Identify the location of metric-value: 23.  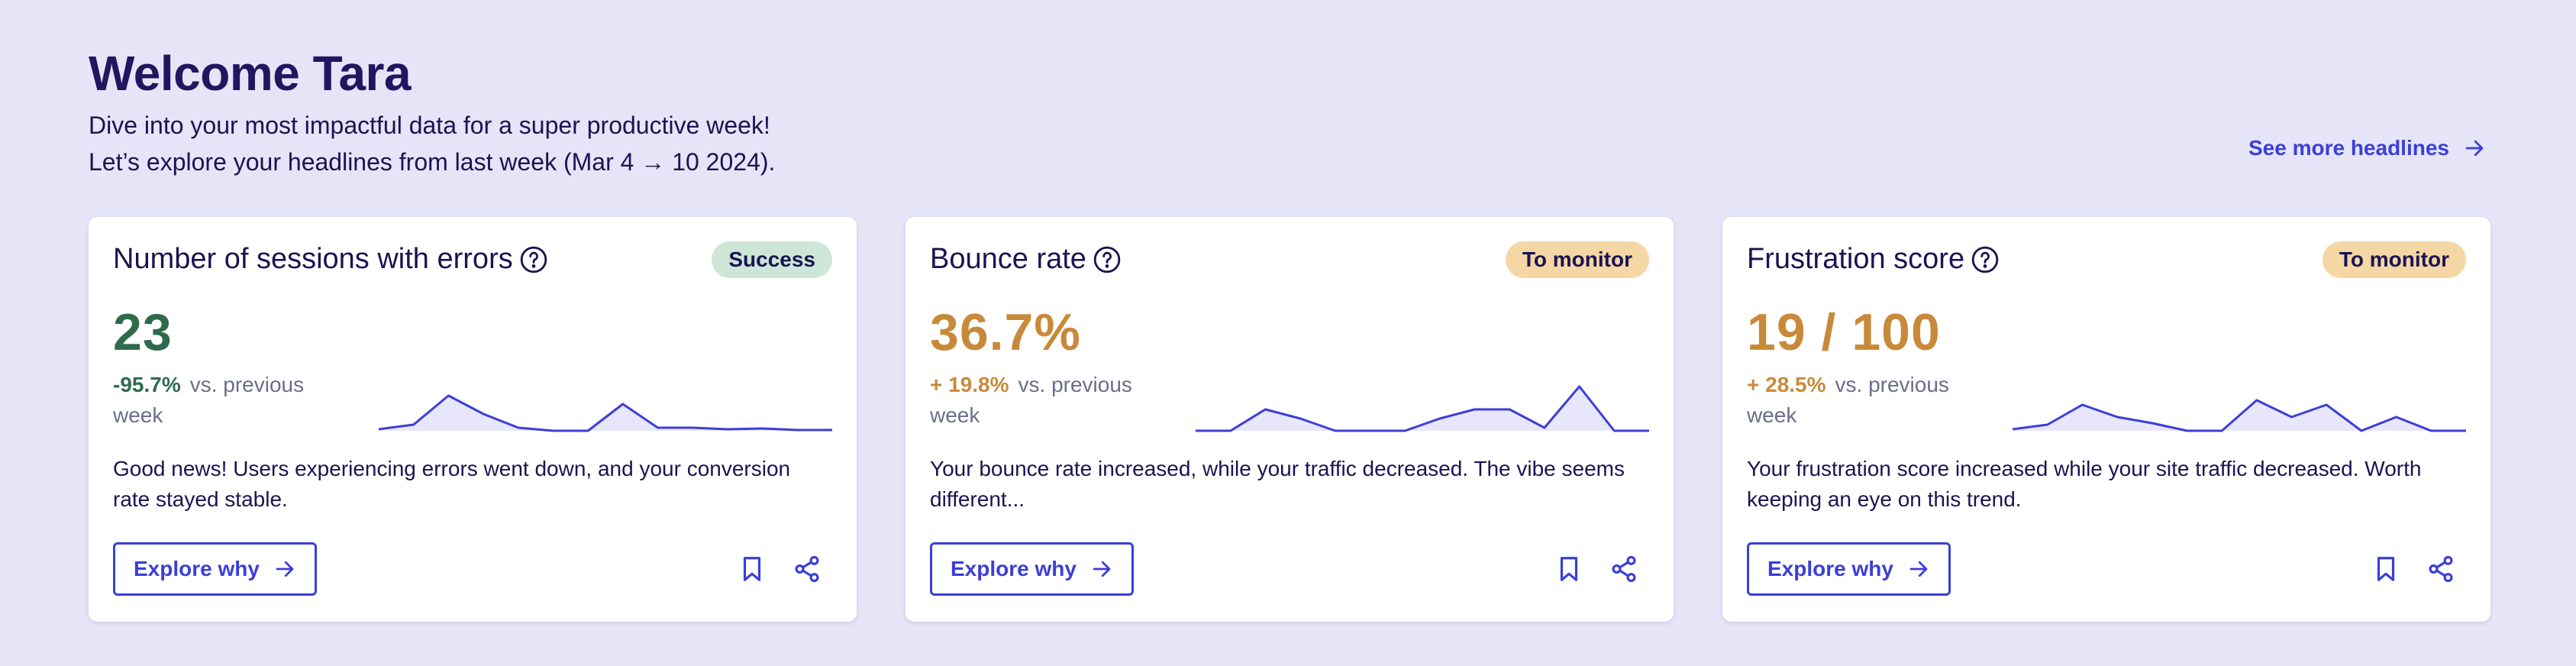
(143, 332).